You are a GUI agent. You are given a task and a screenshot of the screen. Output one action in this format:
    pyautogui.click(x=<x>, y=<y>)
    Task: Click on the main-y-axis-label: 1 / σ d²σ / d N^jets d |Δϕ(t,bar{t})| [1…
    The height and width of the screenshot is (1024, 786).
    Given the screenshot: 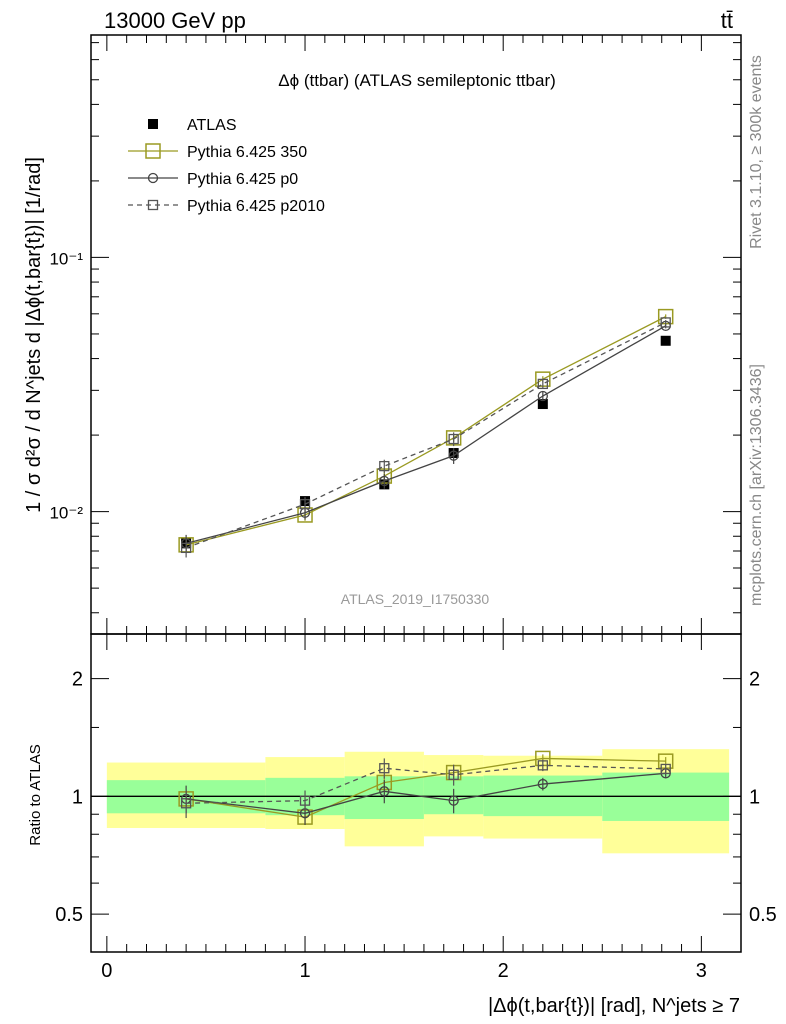 What is the action you would take?
    pyautogui.click(x=34, y=335)
    